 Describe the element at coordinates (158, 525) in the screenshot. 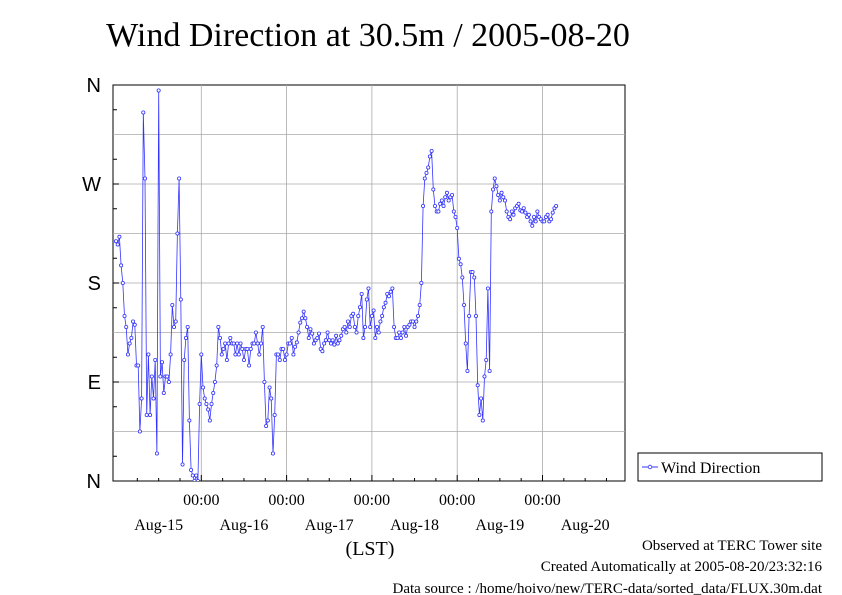

I see `x-tick-date-label: Aug-15` at that location.